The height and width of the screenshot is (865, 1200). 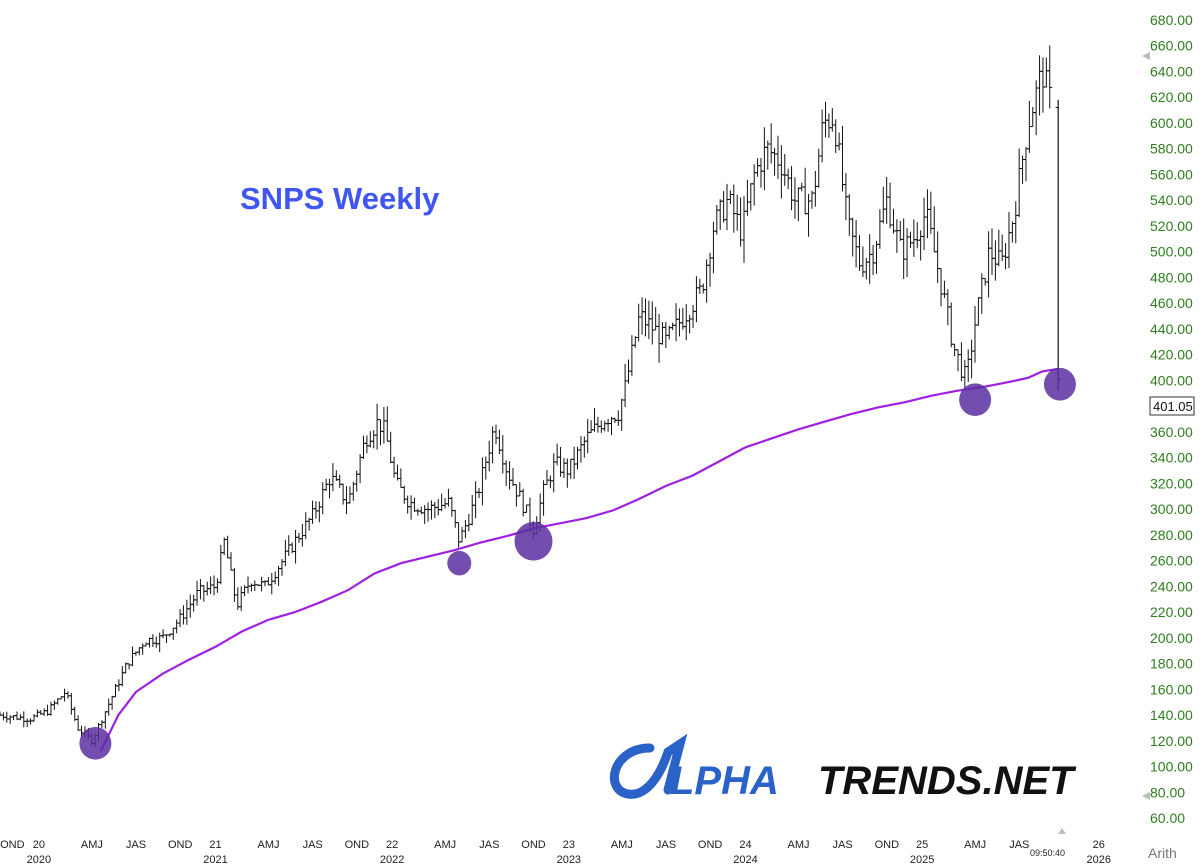 I want to click on y-tick-label: 520.00, so click(x=1171, y=226).